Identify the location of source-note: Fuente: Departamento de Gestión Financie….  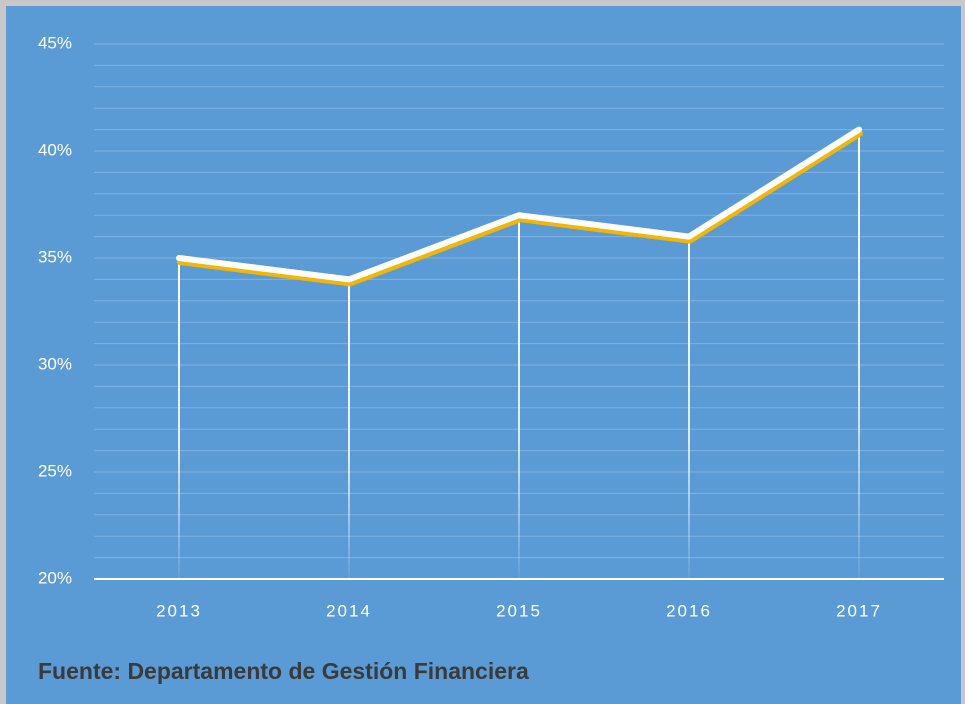
(283, 671).